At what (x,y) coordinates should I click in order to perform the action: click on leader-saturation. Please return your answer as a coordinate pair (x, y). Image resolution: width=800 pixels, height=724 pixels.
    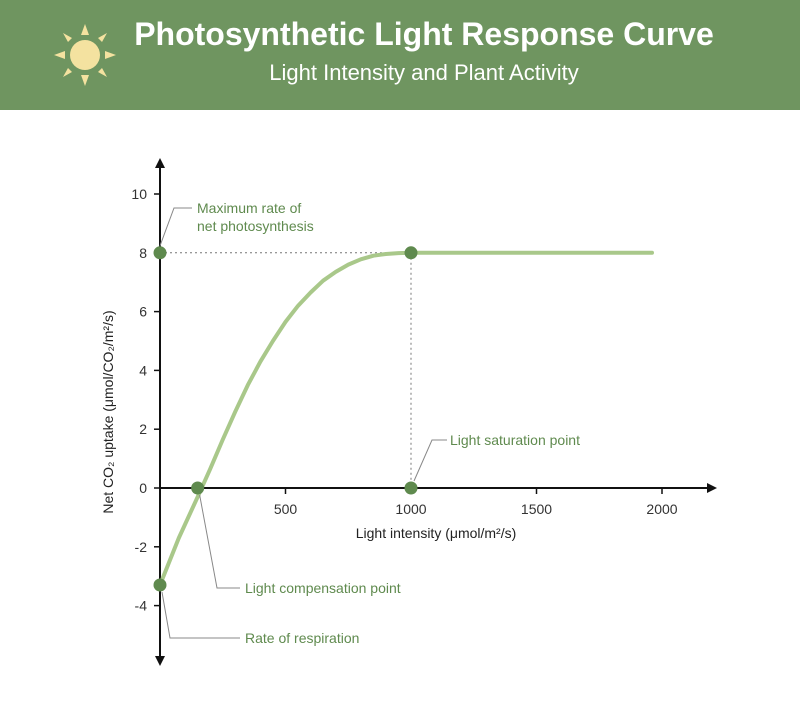
    Looking at the image, I should click on (430, 460).